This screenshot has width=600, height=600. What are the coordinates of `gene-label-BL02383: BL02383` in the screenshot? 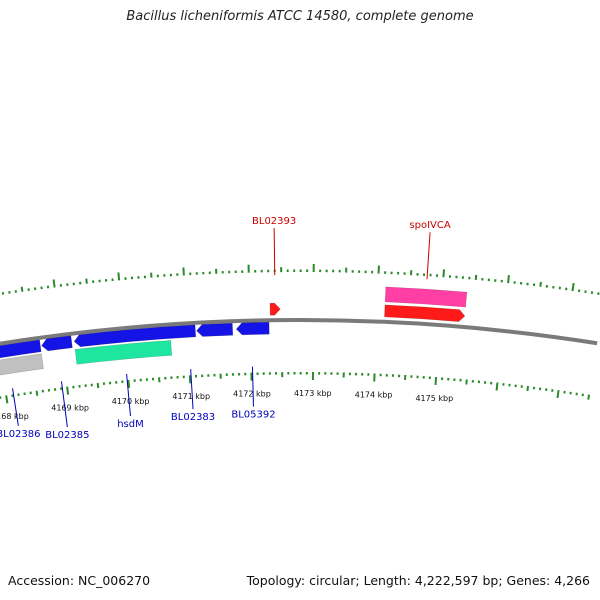 It's located at (193, 417).